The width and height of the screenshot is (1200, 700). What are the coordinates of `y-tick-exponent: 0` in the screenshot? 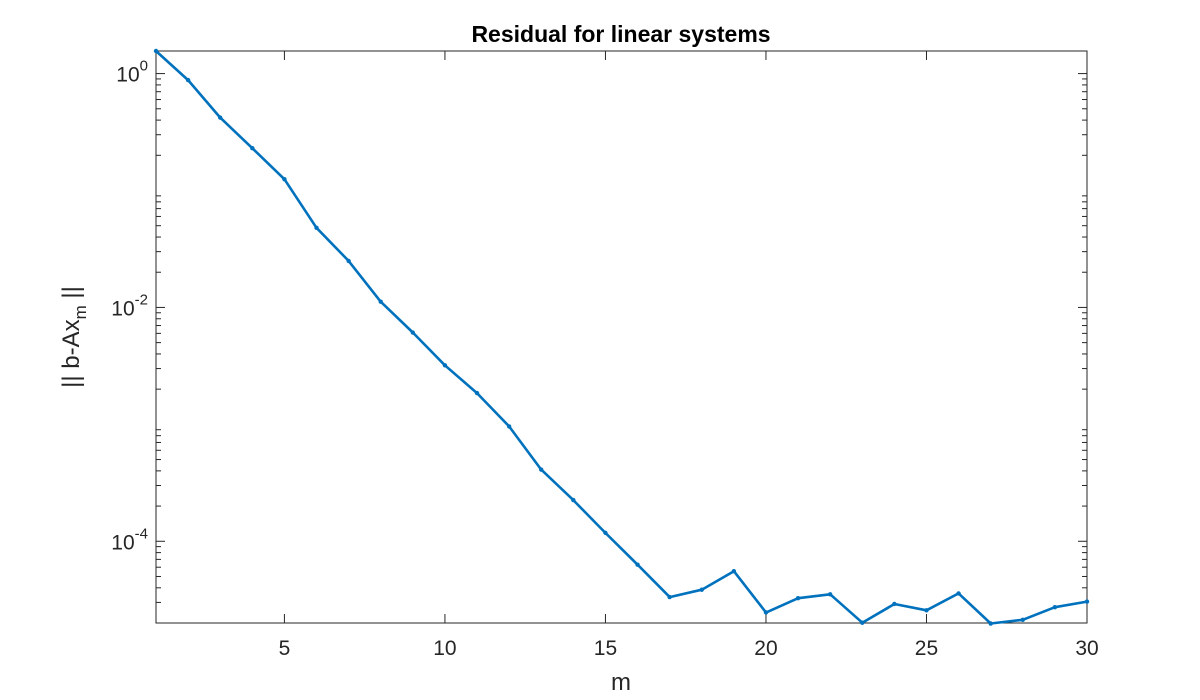 It's located at (144, 66).